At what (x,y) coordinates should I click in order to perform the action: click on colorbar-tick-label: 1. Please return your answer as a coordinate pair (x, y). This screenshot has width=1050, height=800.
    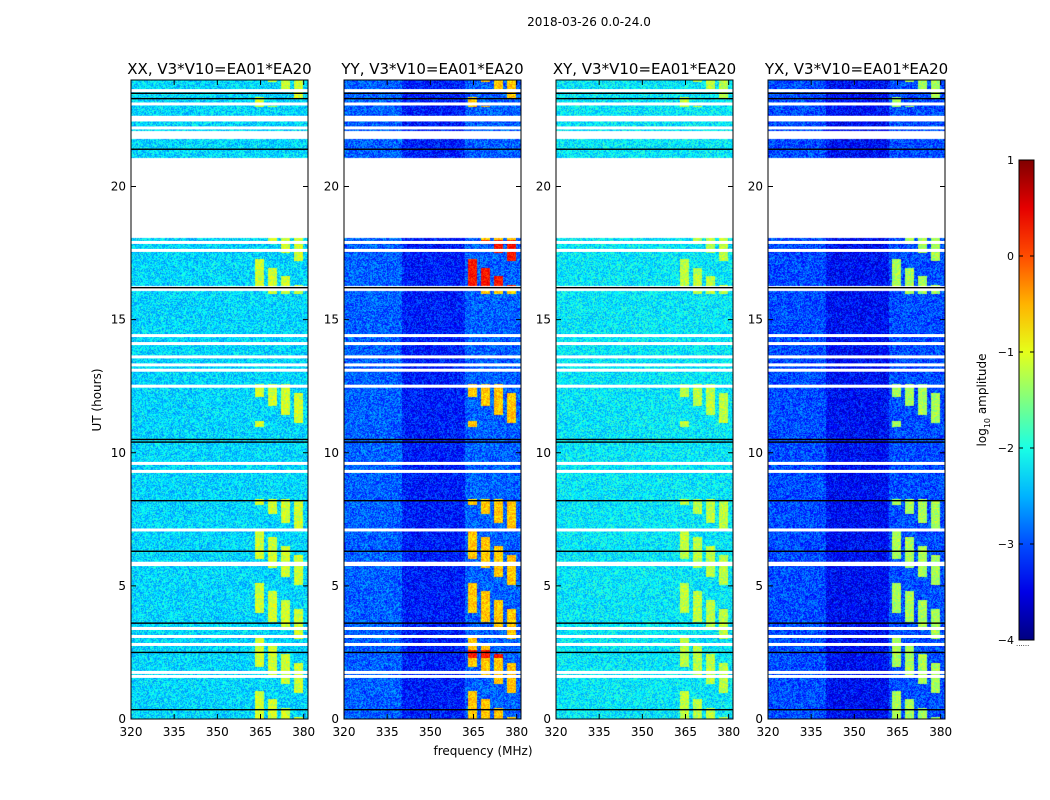
    Looking at the image, I should click on (1010, 160).